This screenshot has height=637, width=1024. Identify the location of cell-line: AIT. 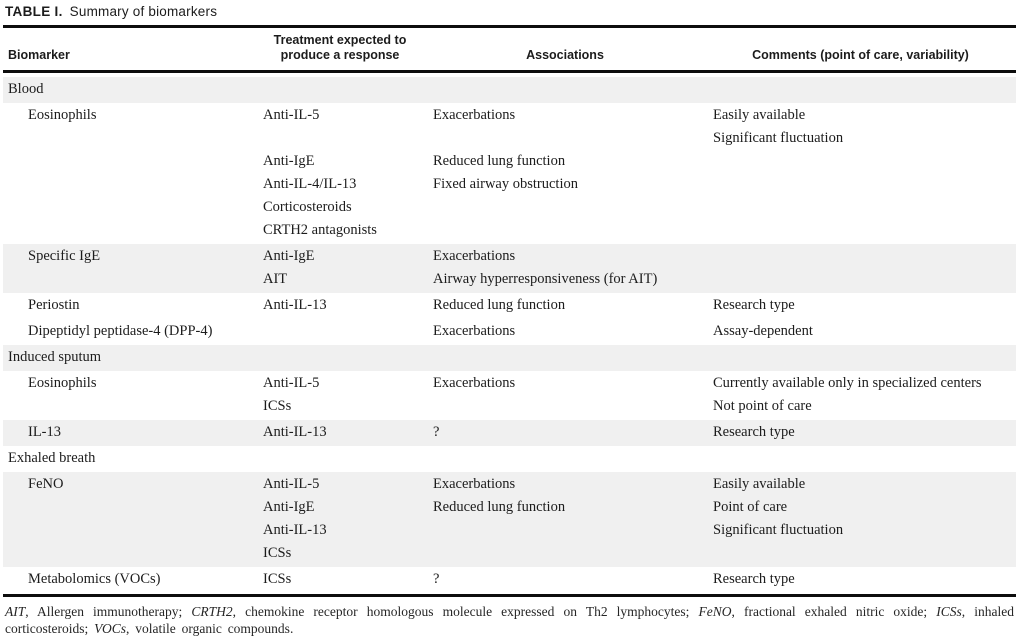
(275, 279).